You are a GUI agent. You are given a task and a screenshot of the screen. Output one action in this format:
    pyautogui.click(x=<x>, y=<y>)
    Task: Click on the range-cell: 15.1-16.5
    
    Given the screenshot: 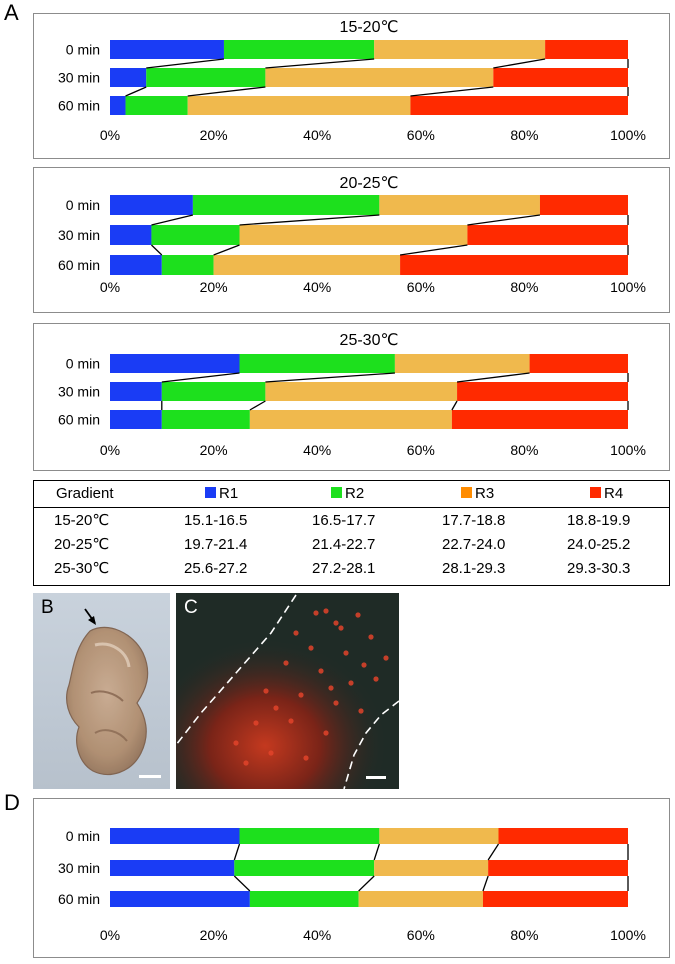 What is the action you would take?
    pyautogui.click(x=216, y=520)
    